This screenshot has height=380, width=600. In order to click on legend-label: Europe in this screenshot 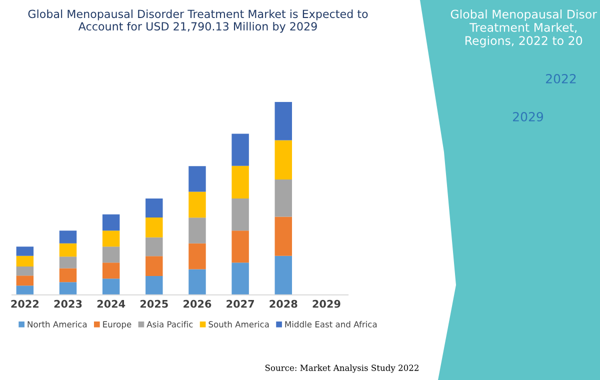, I will do `click(117, 325)`.